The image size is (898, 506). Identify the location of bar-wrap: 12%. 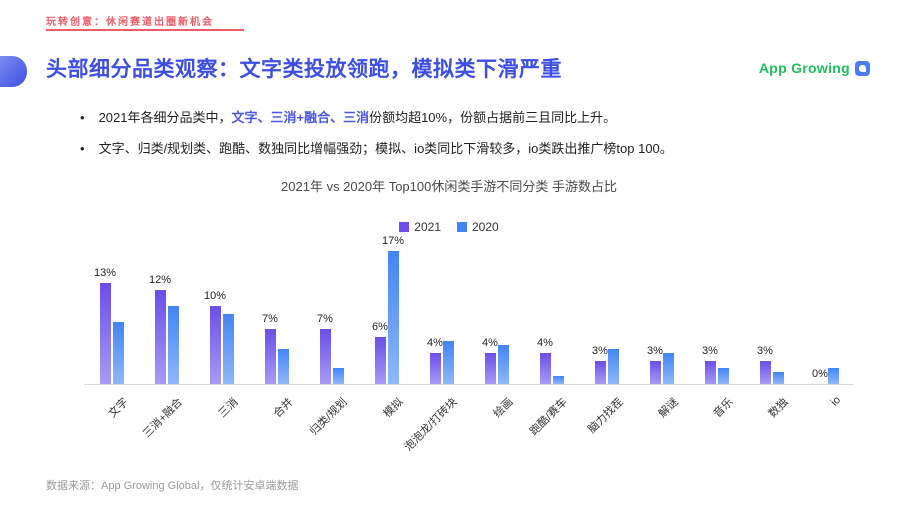
(160, 329).